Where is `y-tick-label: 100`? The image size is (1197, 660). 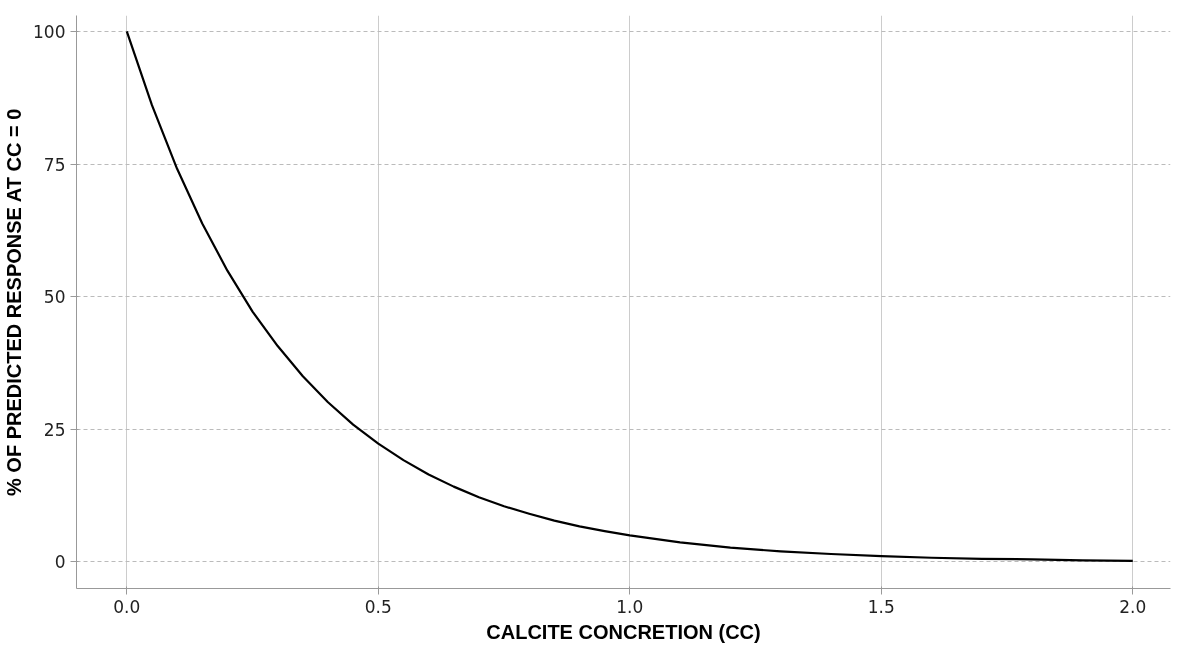 y-tick-label: 100 is located at coordinates (49, 31).